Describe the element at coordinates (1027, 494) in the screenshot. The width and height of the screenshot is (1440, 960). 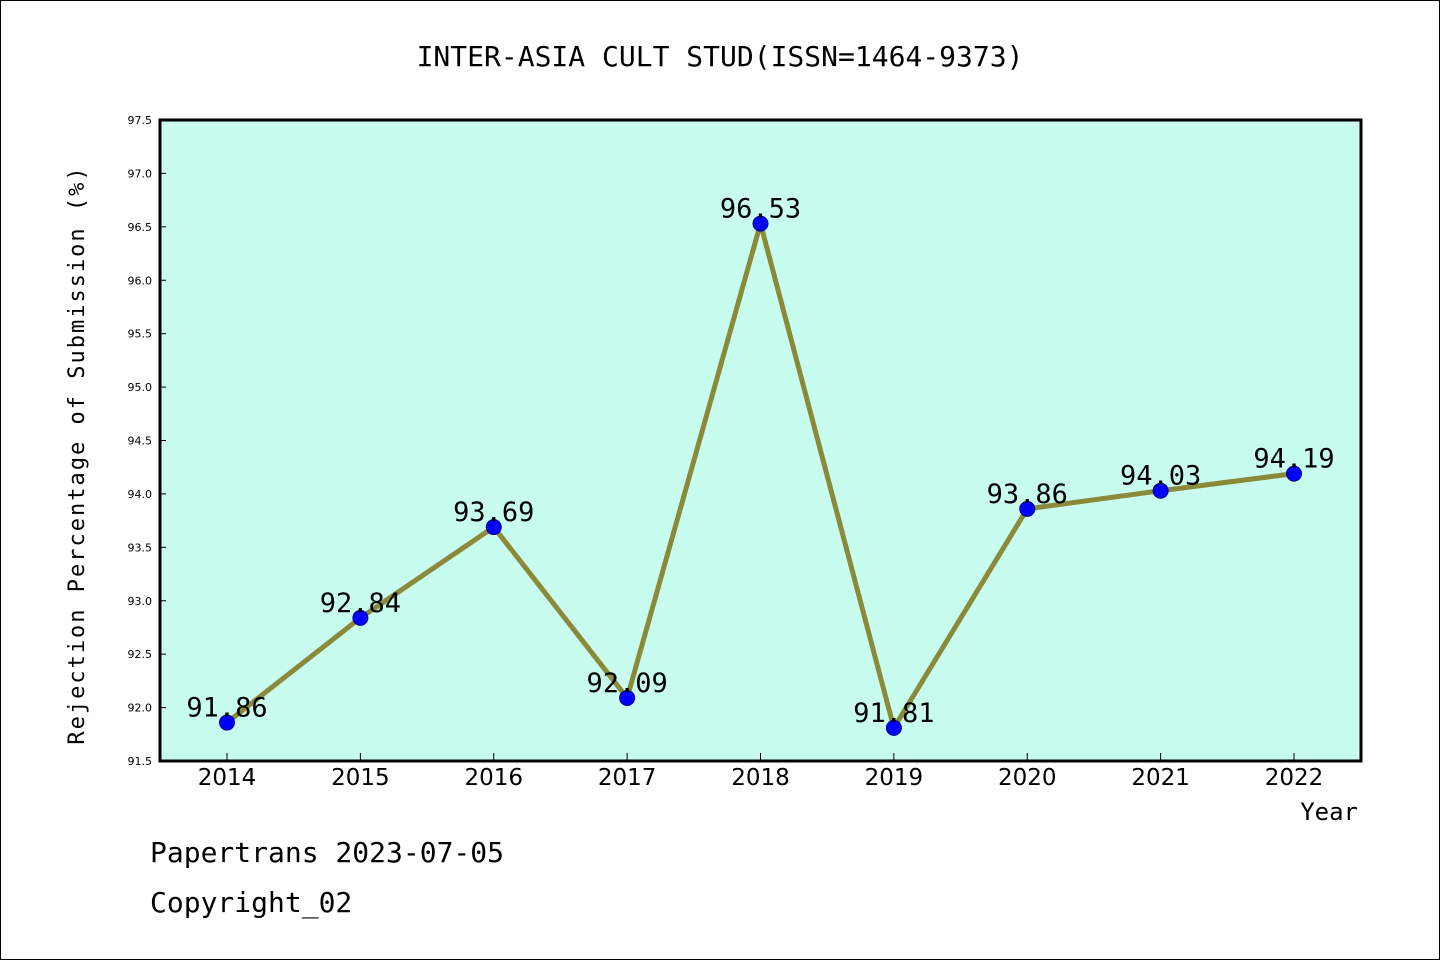
I see `data-label: 93.86` at that location.